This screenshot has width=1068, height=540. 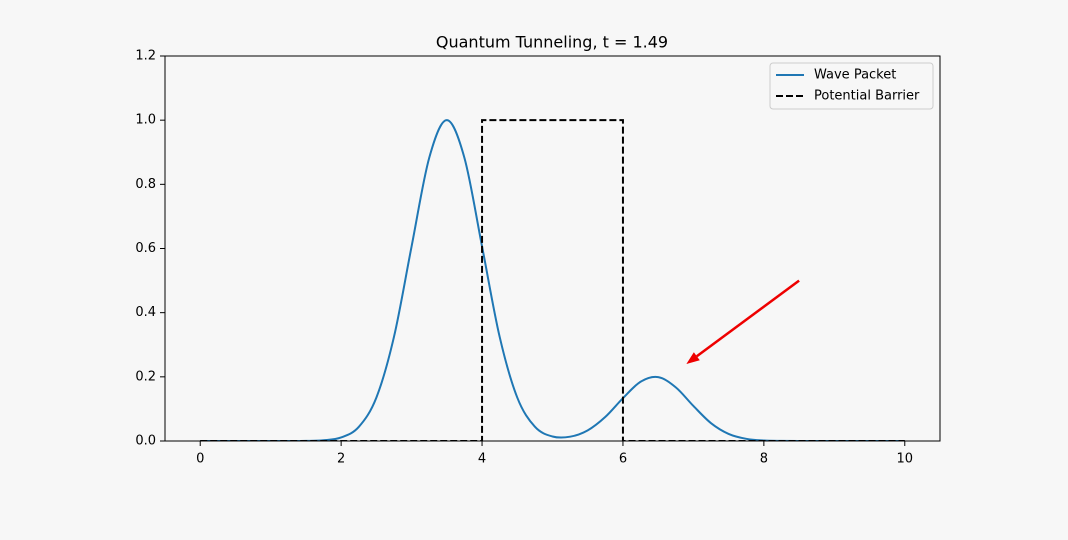 I want to click on x-tick-label: 6, so click(x=623, y=459).